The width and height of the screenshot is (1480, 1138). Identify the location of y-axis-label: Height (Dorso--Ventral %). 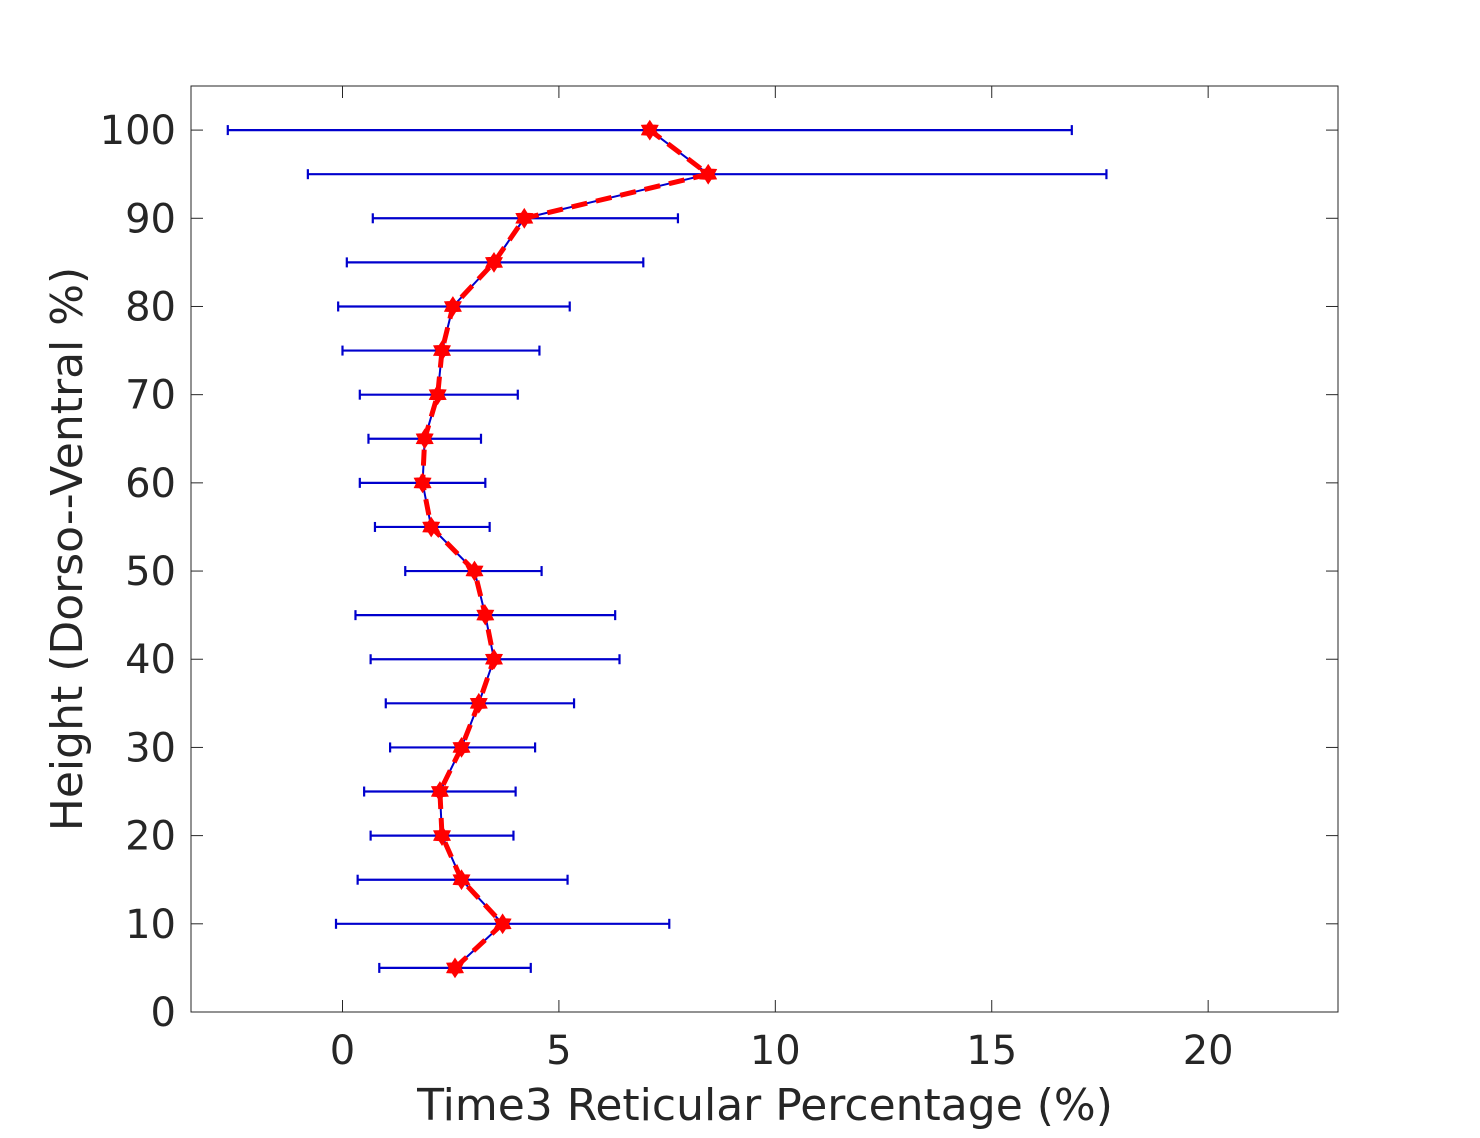
(67, 549).